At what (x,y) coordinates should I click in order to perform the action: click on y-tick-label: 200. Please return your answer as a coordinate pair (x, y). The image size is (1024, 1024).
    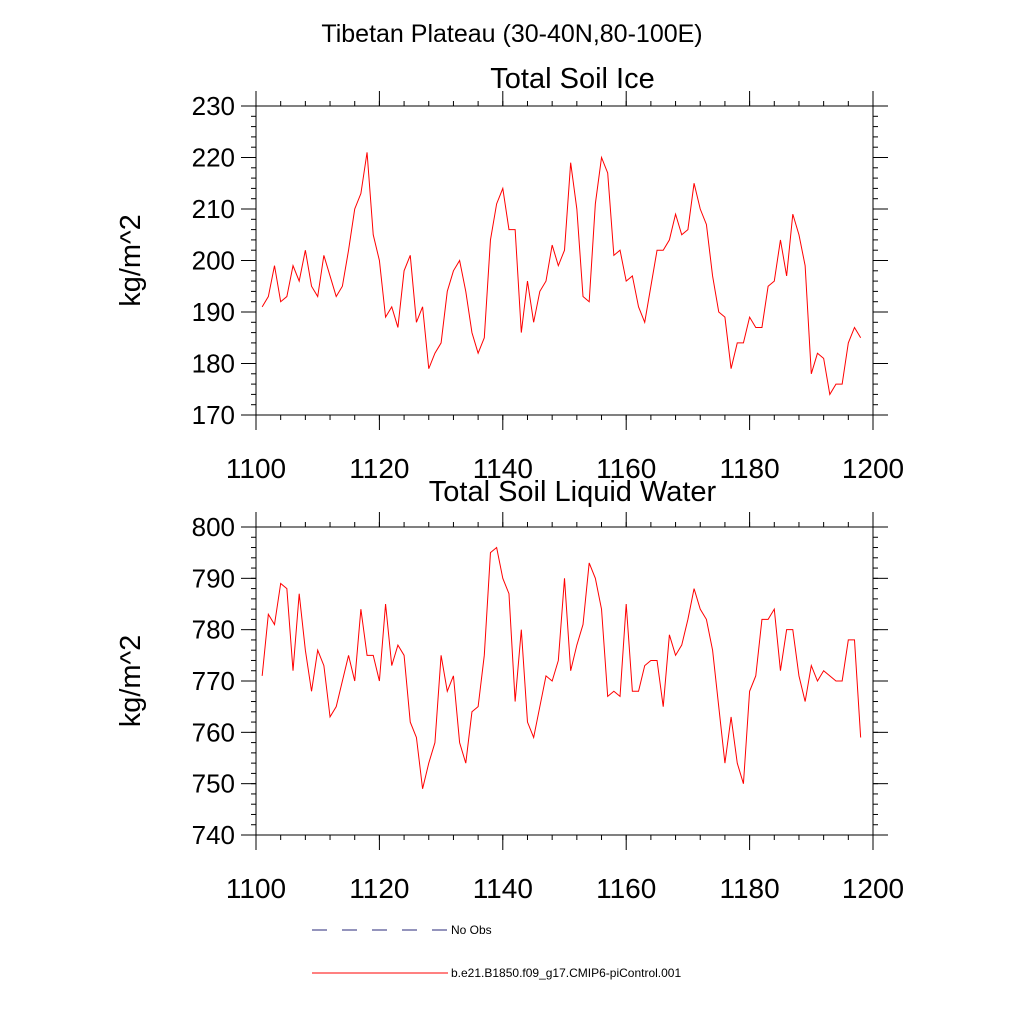
    Looking at the image, I should click on (213, 261).